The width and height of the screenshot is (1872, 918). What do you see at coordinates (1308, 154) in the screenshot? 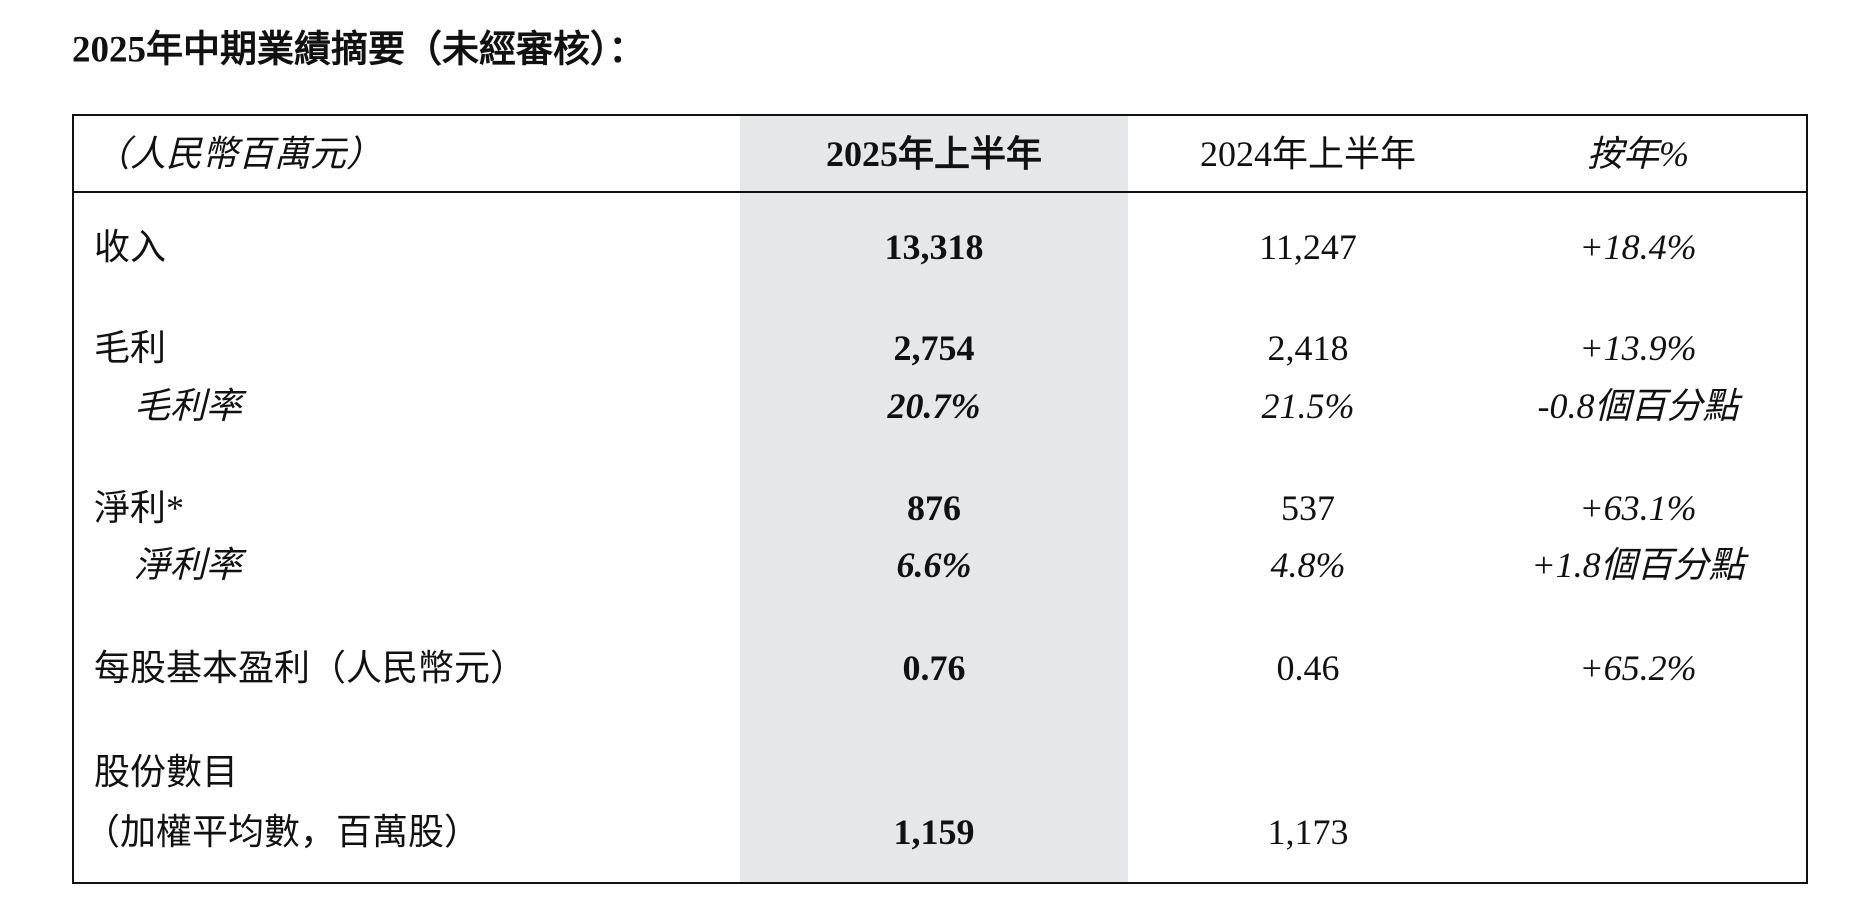
I see `column-header: 2024年上半年` at bounding box center [1308, 154].